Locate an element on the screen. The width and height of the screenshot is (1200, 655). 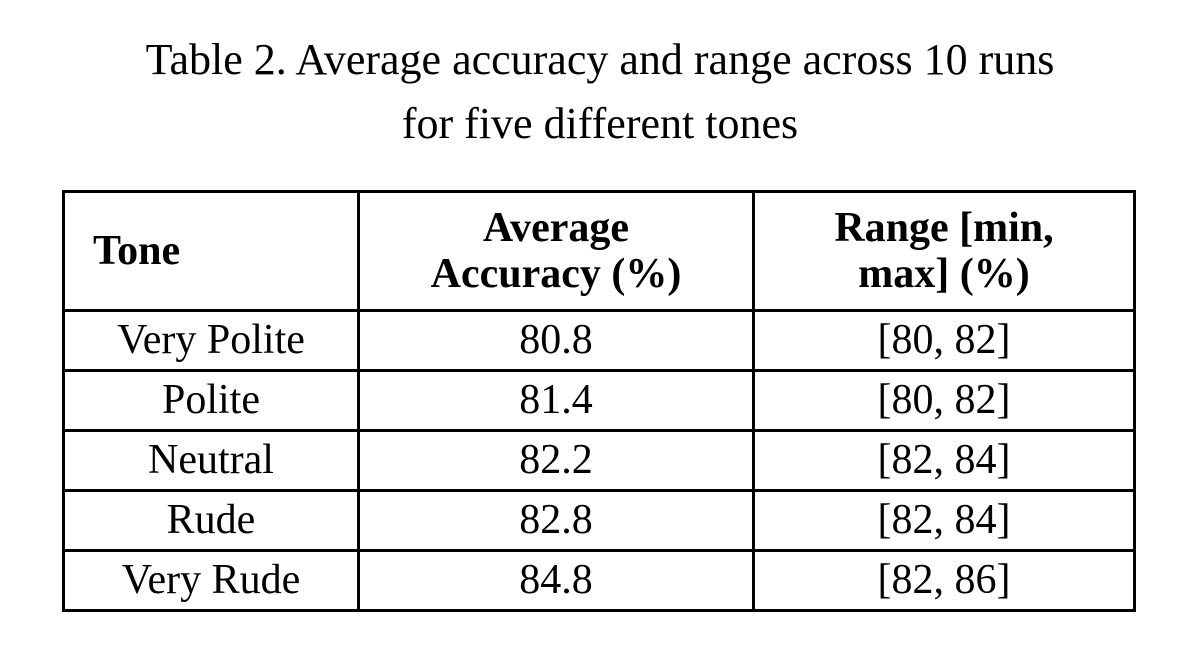
table-row: Neutral 82.2 [82, 84] is located at coordinates (599, 460).